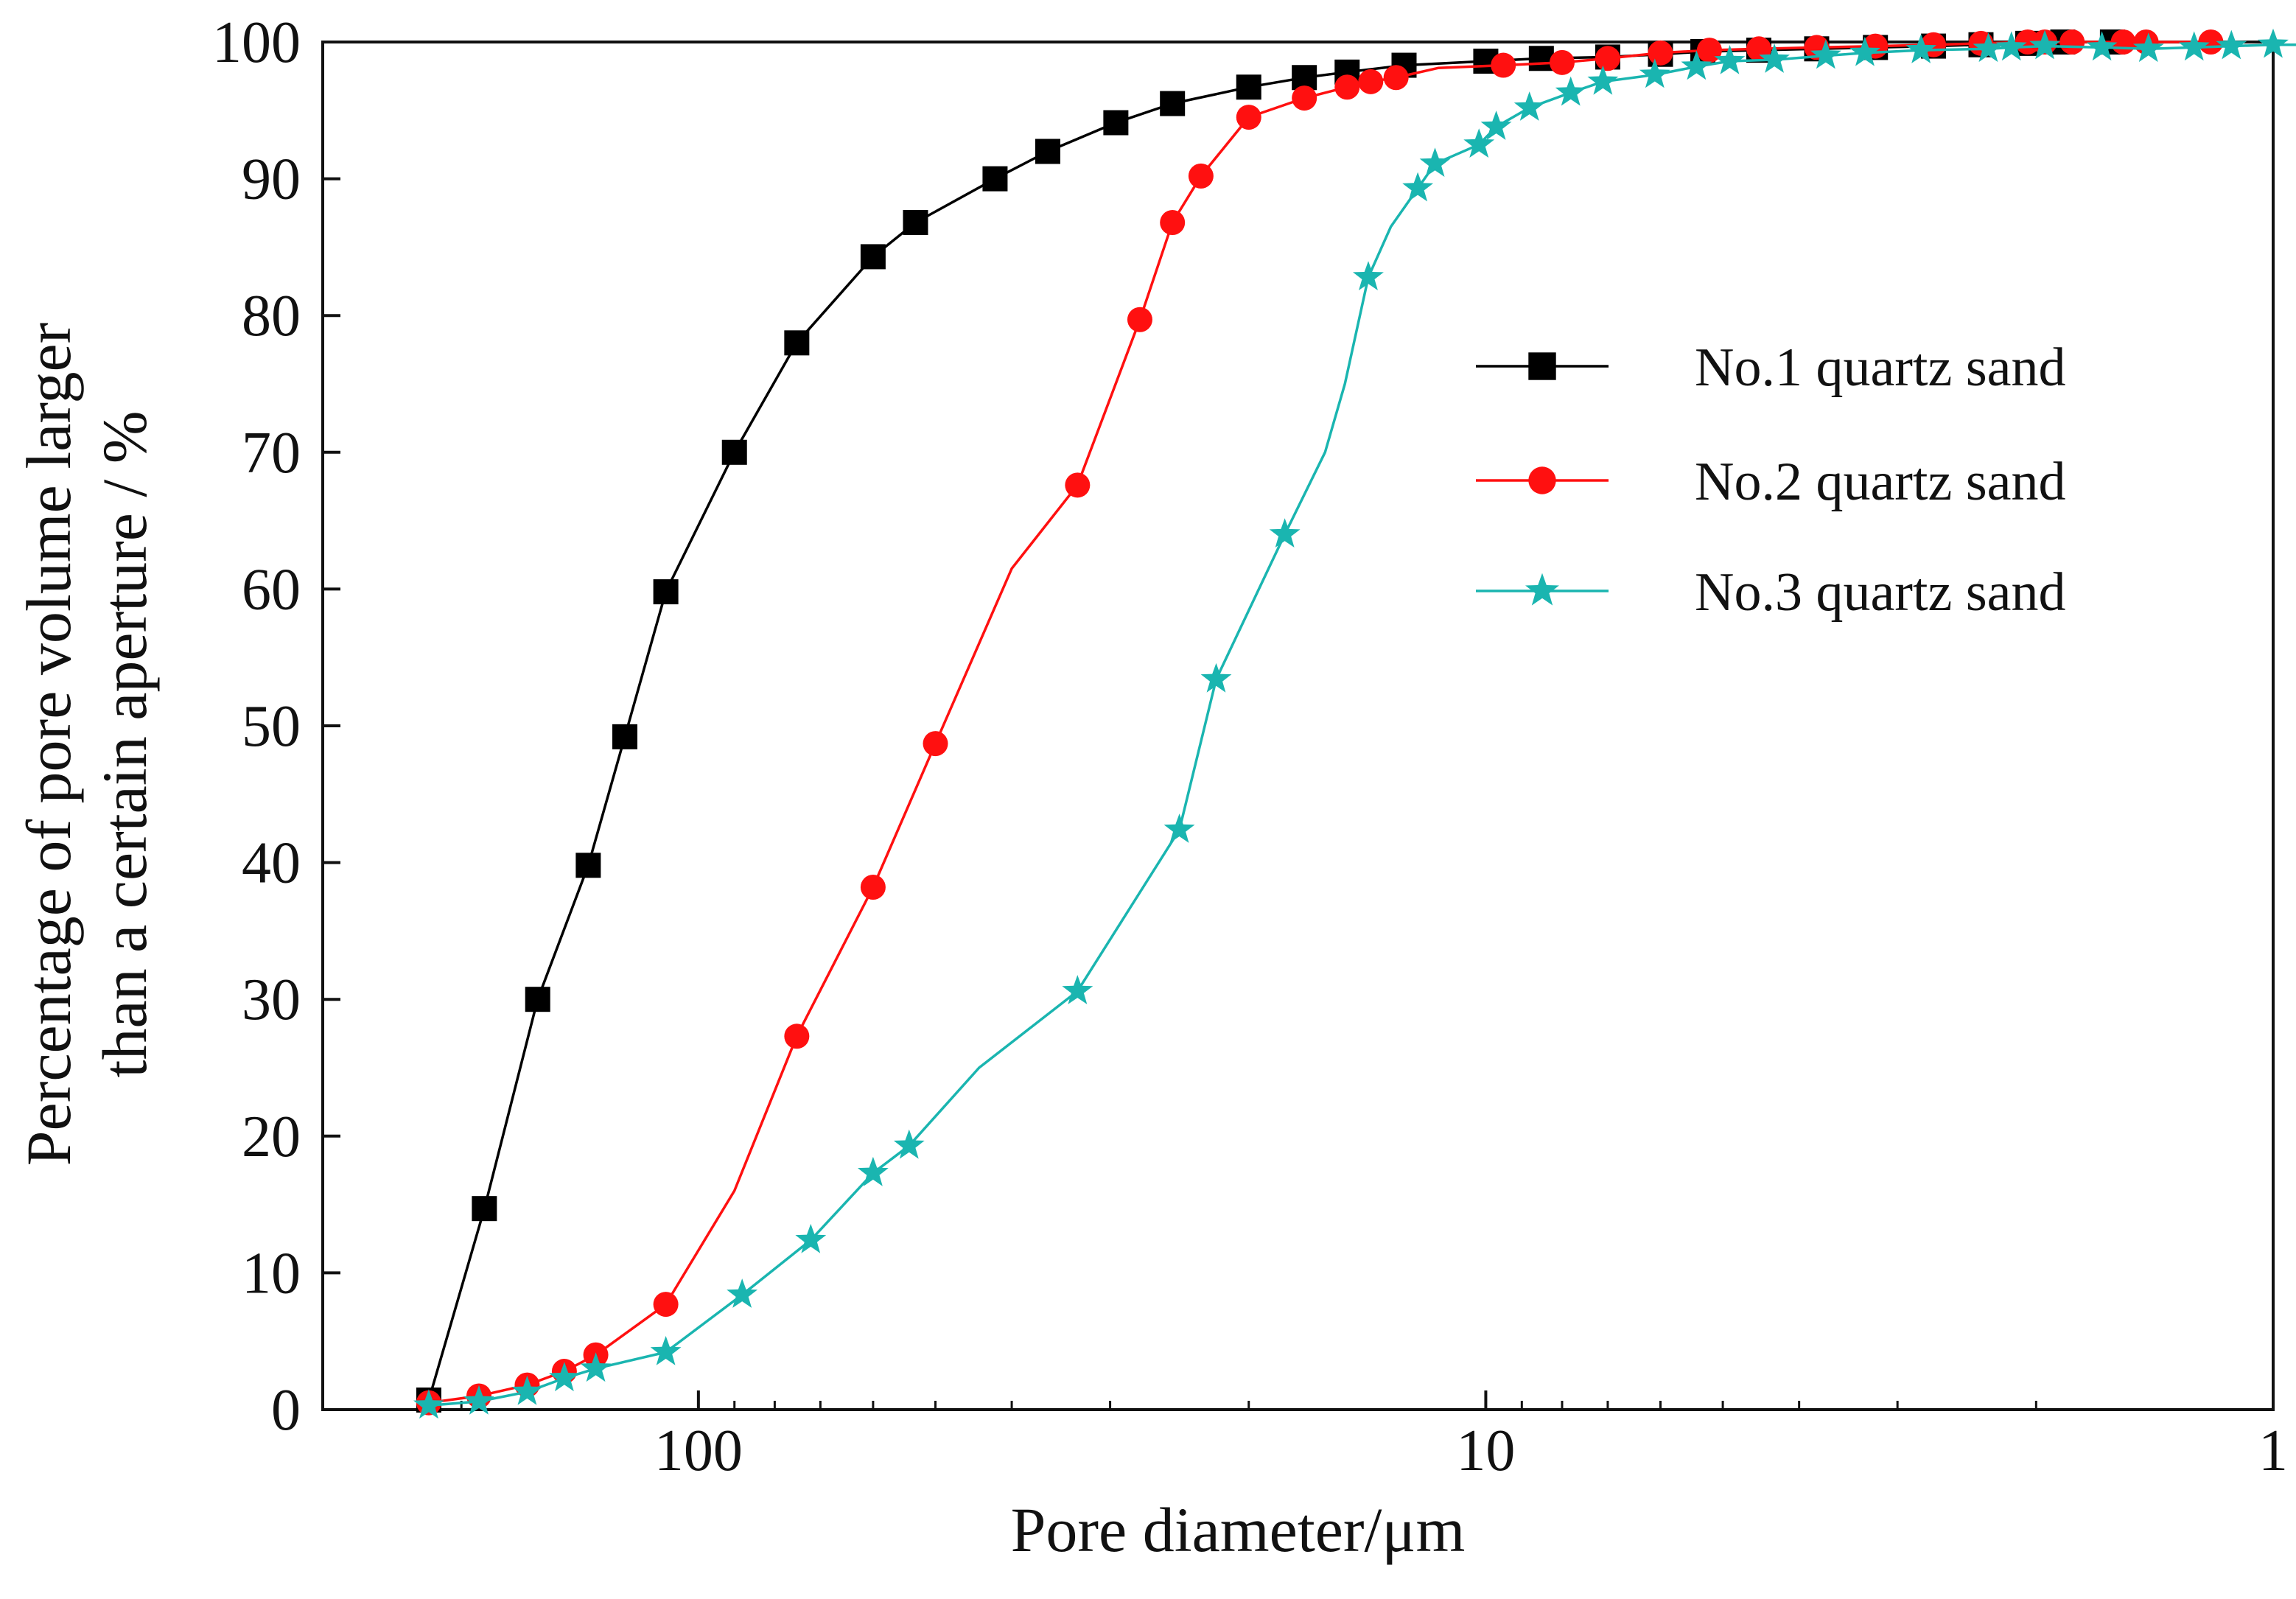  What do you see at coordinates (271, 179) in the screenshot?
I see `y-tick-label: 90` at bounding box center [271, 179].